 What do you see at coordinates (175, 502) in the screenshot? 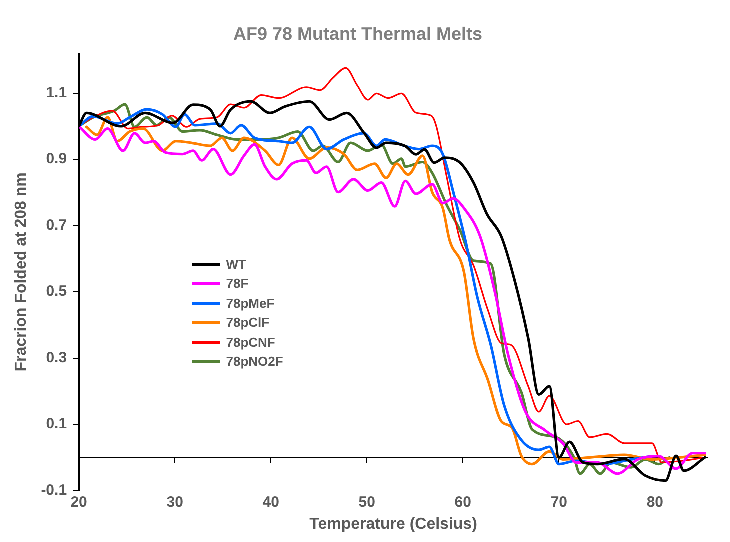
I see `x-tick-label: 30` at bounding box center [175, 502].